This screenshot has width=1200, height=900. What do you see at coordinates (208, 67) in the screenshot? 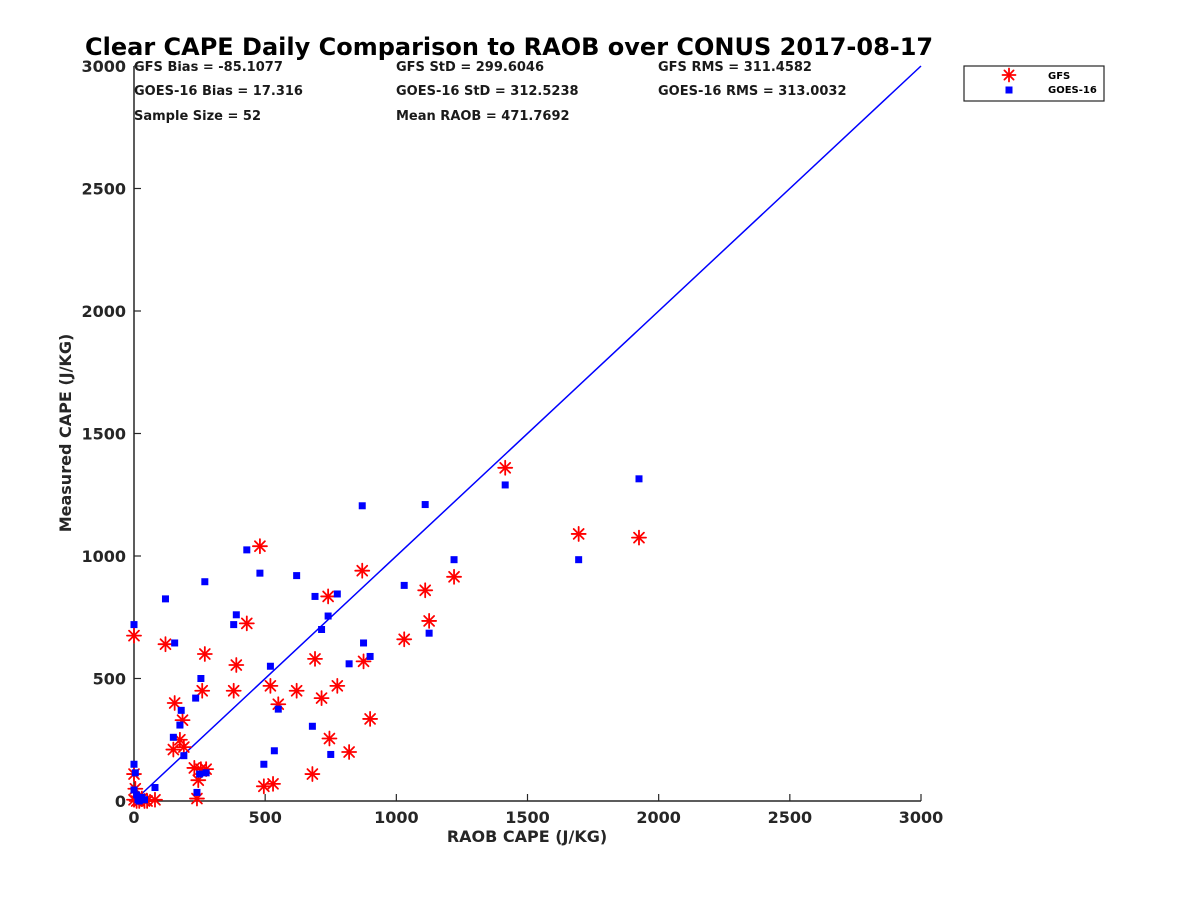
I see `stat-gfs-bias: GFS Bias = -85.1077` at bounding box center [208, 67].